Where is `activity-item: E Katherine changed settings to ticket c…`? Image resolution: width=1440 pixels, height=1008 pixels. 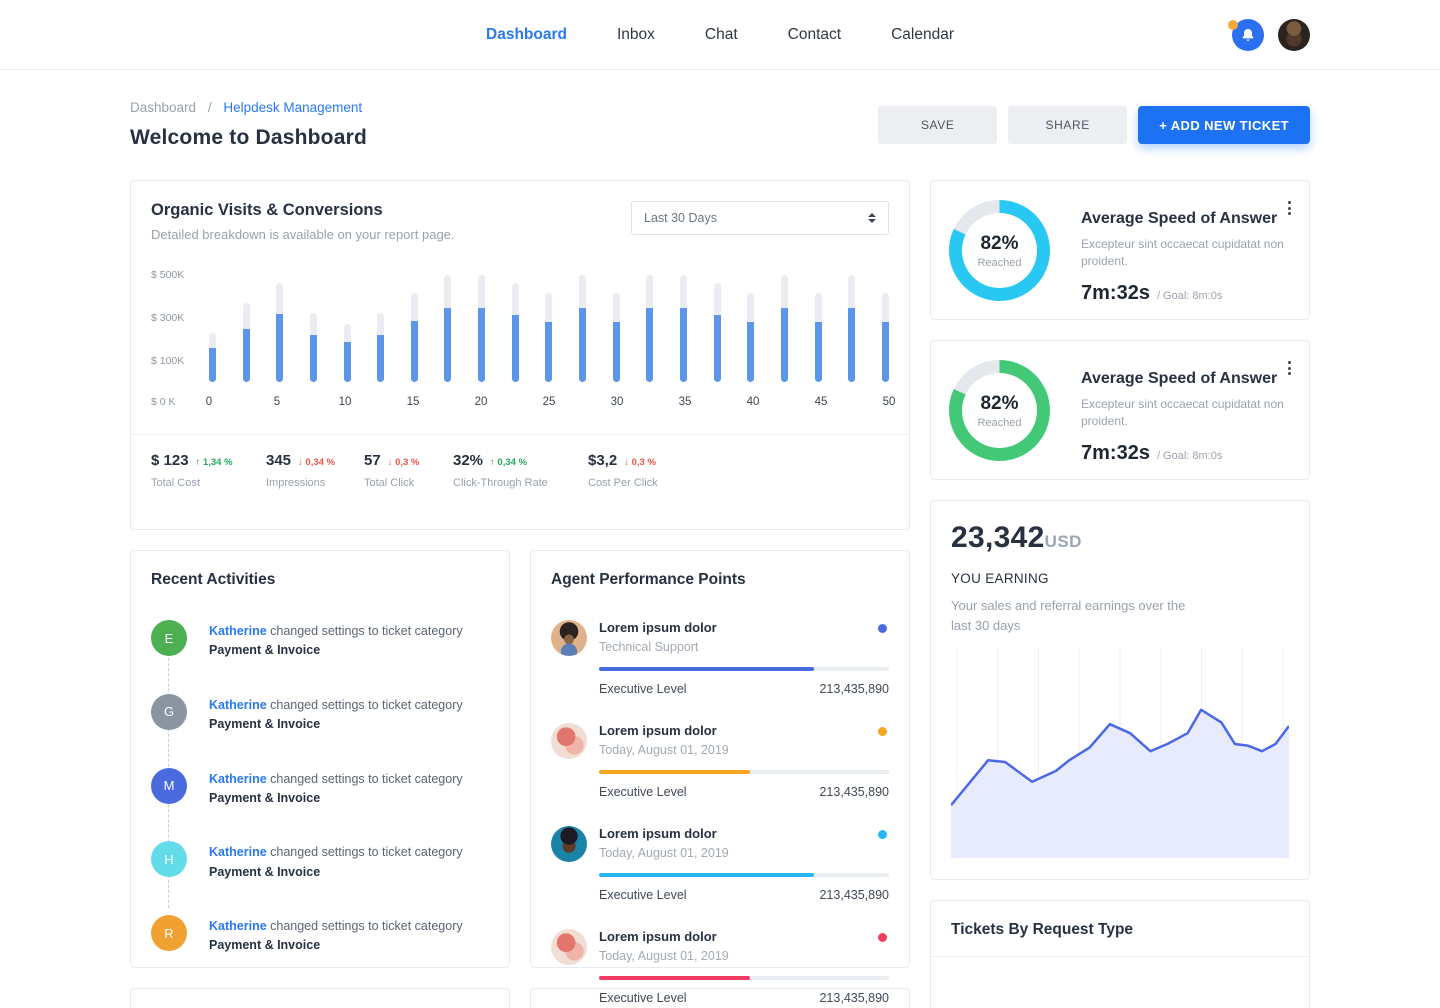
activity-item: E Katherine changed settings to ticket c… is located at coordinates (320, 640).